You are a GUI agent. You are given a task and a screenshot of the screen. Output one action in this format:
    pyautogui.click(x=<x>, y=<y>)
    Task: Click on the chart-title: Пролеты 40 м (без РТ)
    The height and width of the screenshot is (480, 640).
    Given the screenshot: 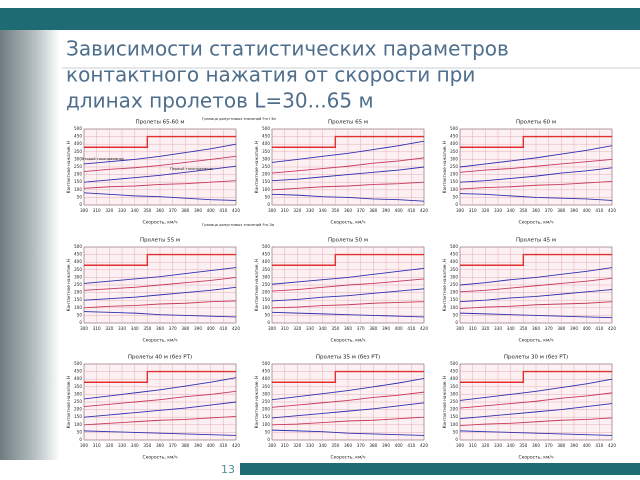 What is the action you would take?
    pyautogui.click(x=160, y=358)
    